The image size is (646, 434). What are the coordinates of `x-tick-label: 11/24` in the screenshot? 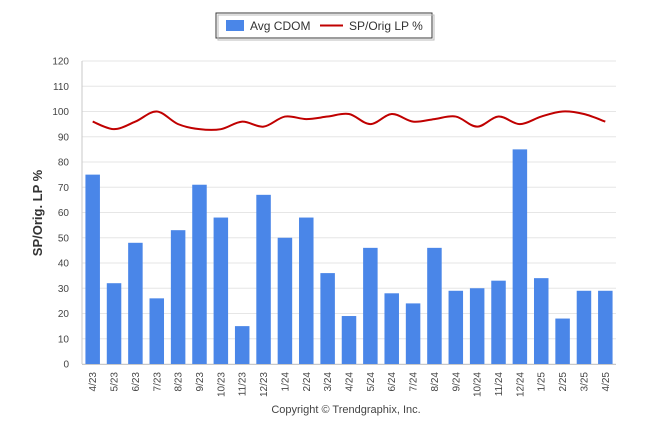 It's located at (499, 384).